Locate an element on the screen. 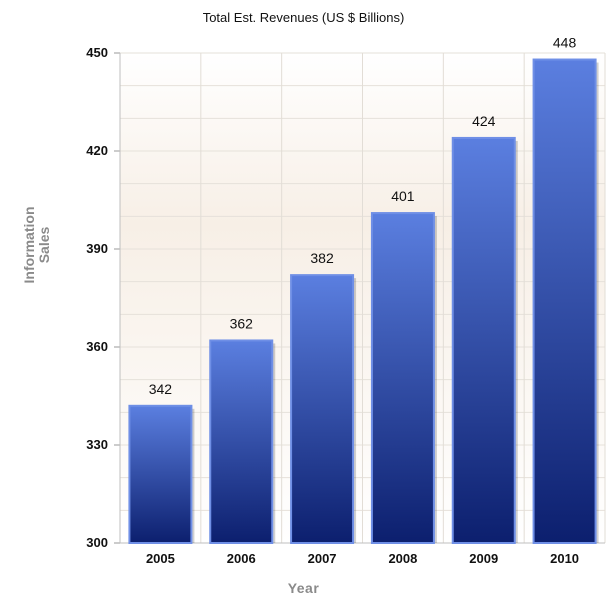 The height and width of the screenshot is (596, 607). x-tick-label: 2005 is located at coordinates (160, 558).